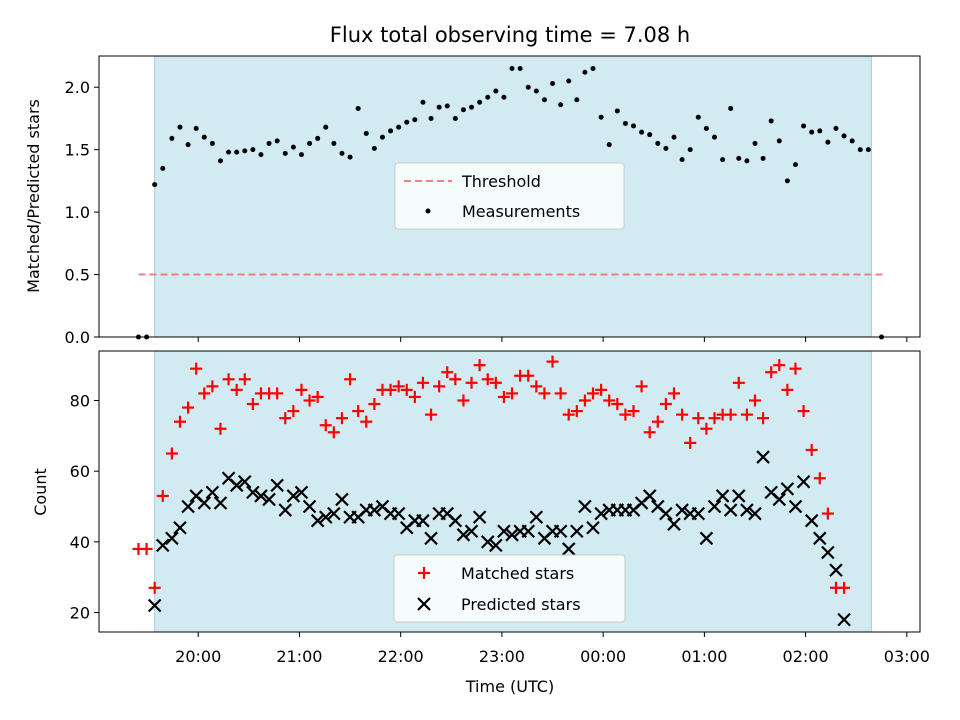 This screenshot has width=960, height=720. What do you see at coordinates (80, 613) in the screenshot?
I see `bottom-ytick-label: 20` at bounding box center [80, 613].